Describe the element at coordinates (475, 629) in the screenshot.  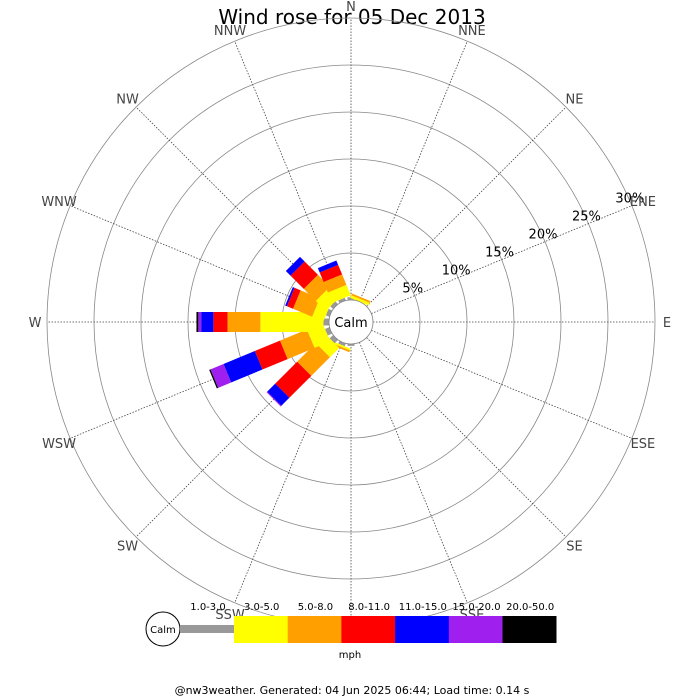
I see `legend-swatch-15.0-20.0` at that location.